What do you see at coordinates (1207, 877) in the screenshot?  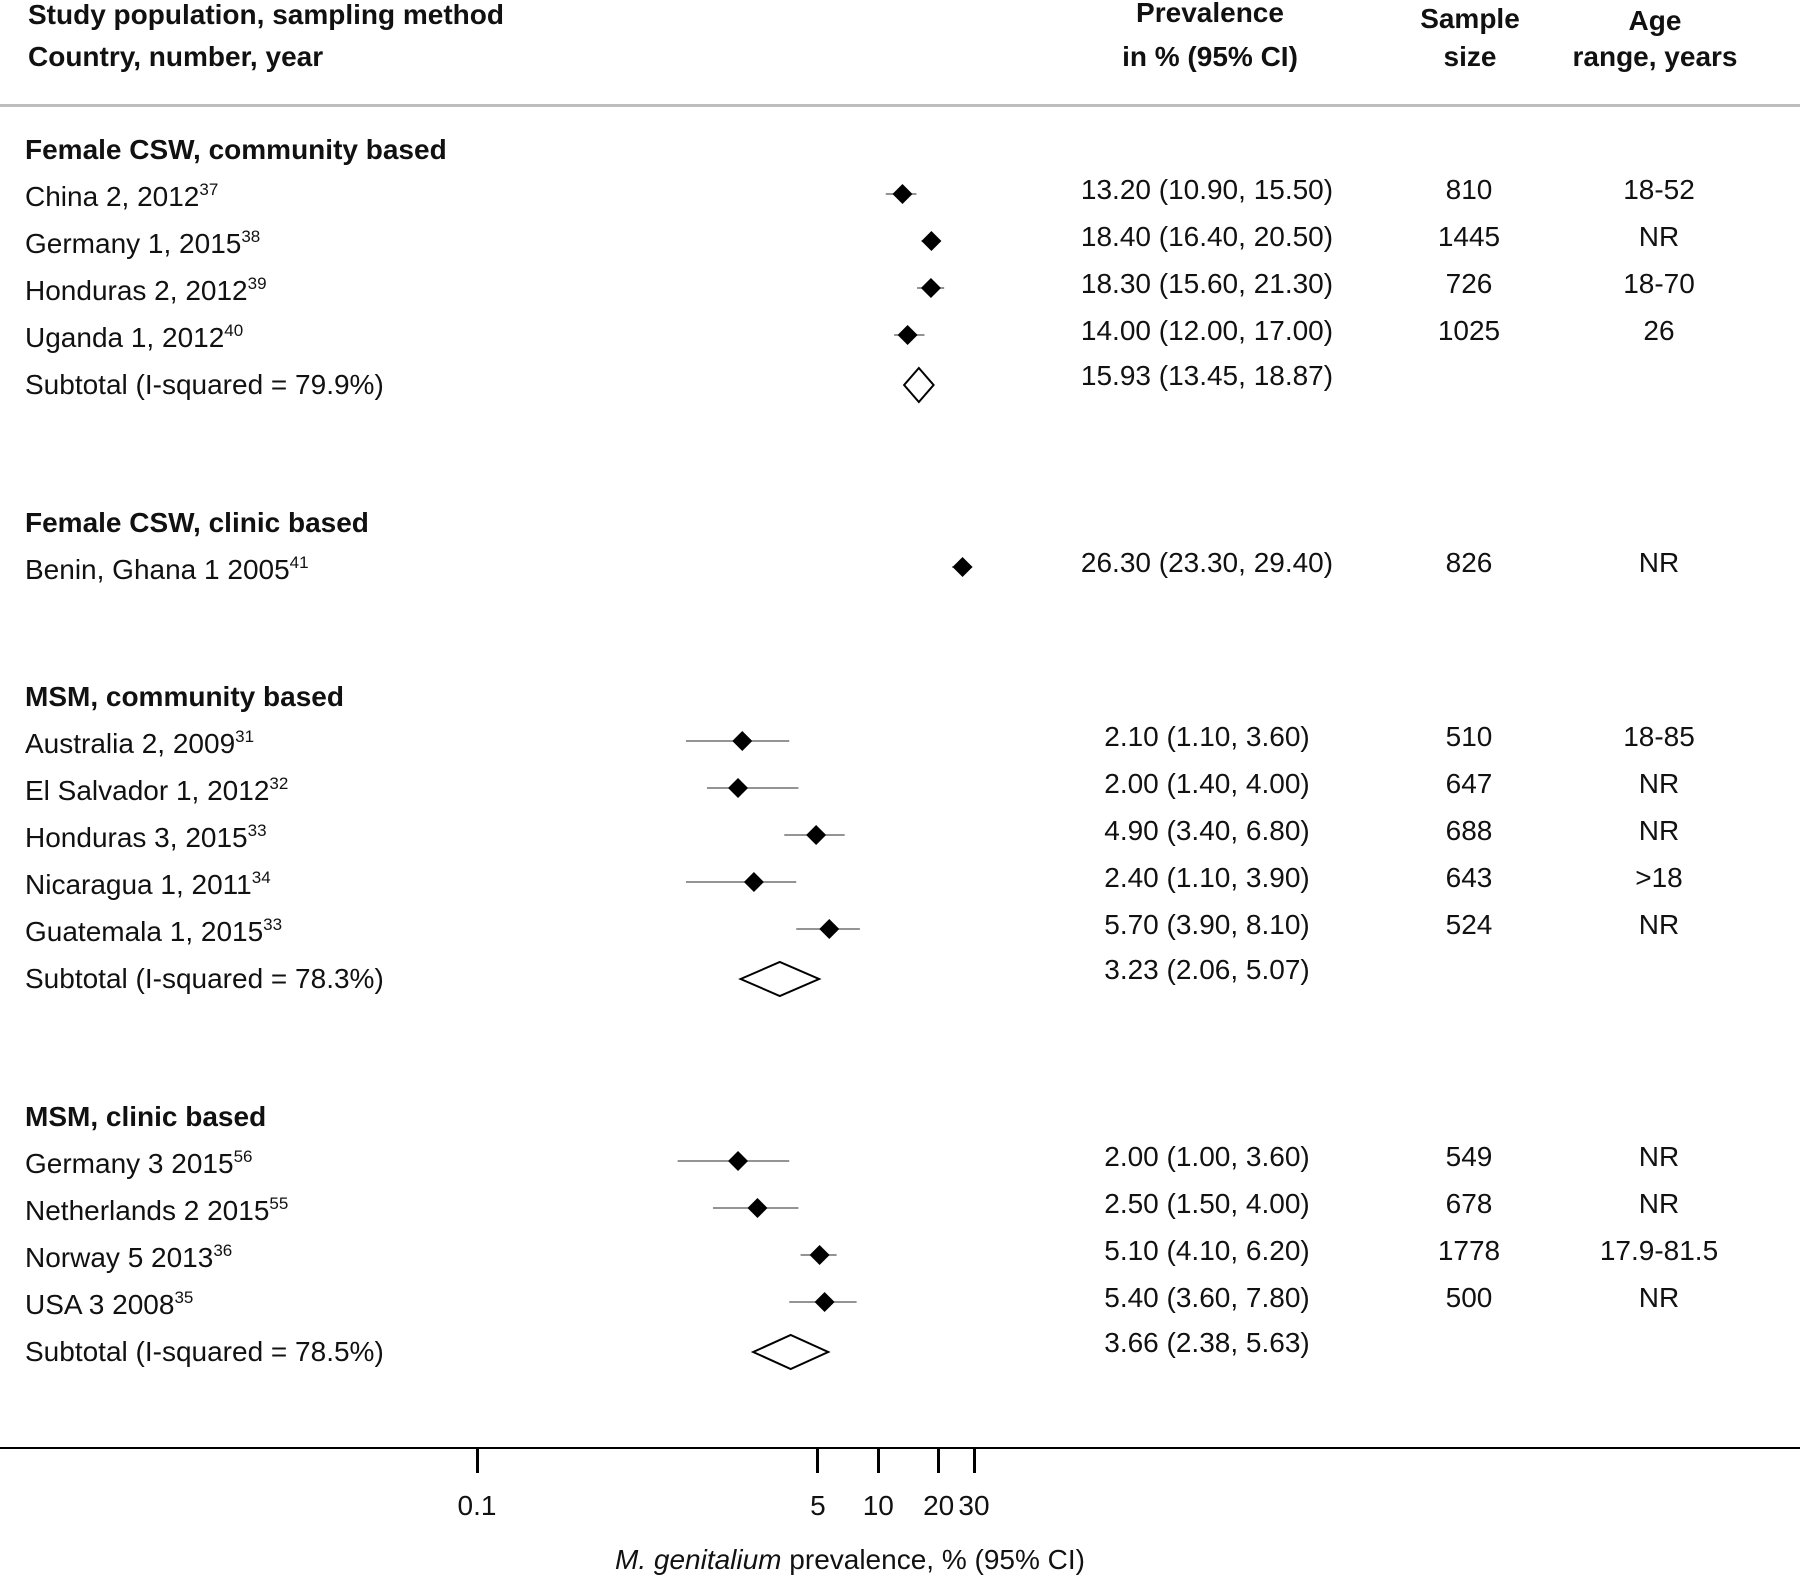 I see `study-ci-text: 2.40 (1.10, 3.90)` at bounding box center [1207, 877].